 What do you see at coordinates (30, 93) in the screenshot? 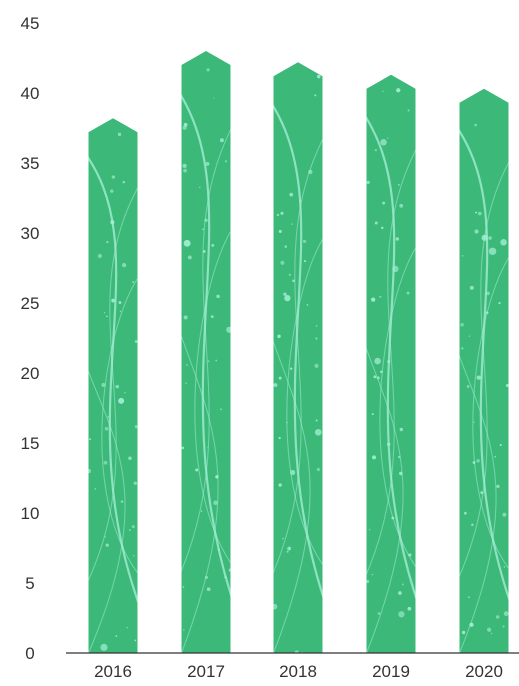
I see `y-tick-label: 40` at bounding box center [30, 93].